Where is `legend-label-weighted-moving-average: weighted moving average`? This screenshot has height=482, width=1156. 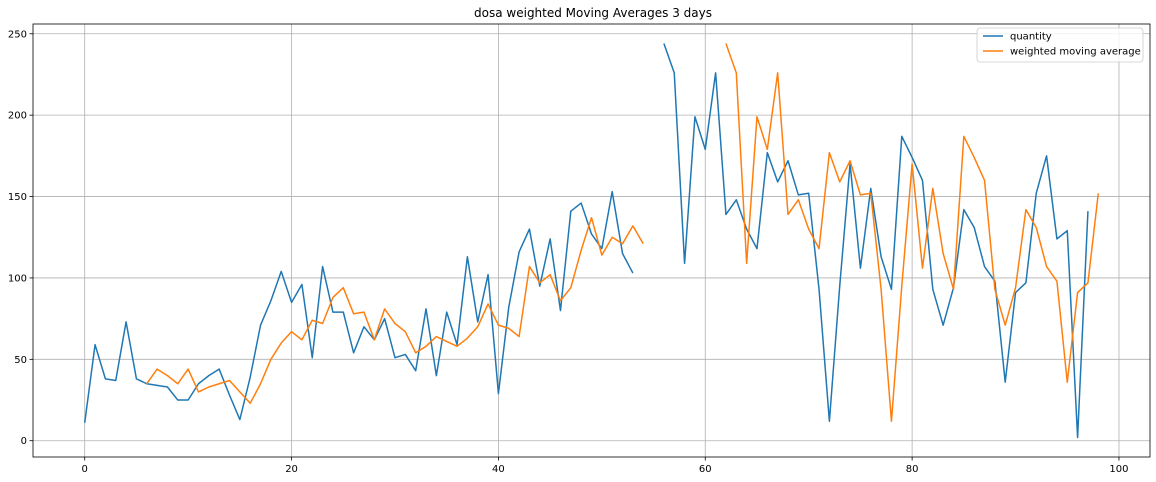
legend-label-weighted-moving-average: weighted moving average is located at coordinates (1075, 52).